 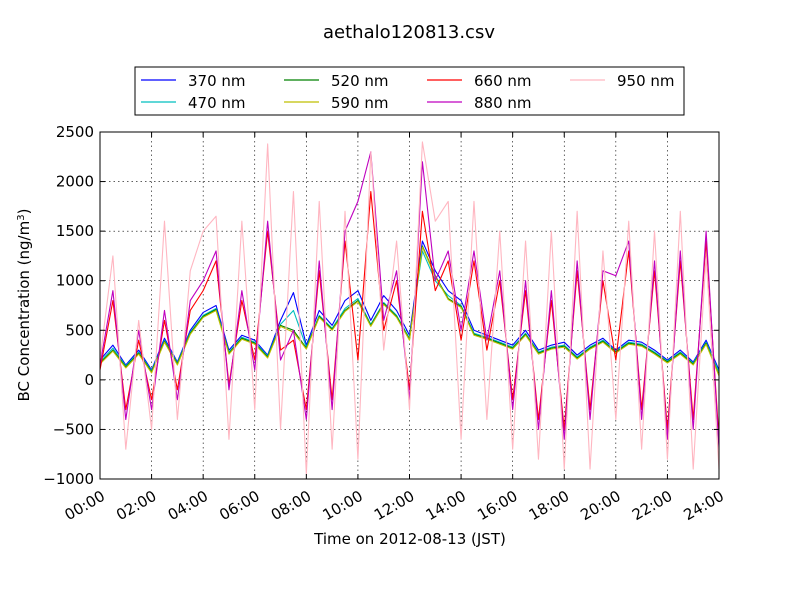 What do you see at coordinates (409, 539) in the screenshot?
I see `x-axis-label: Time on 2012-08-13 (JST)` at bounding box center [409, 539].